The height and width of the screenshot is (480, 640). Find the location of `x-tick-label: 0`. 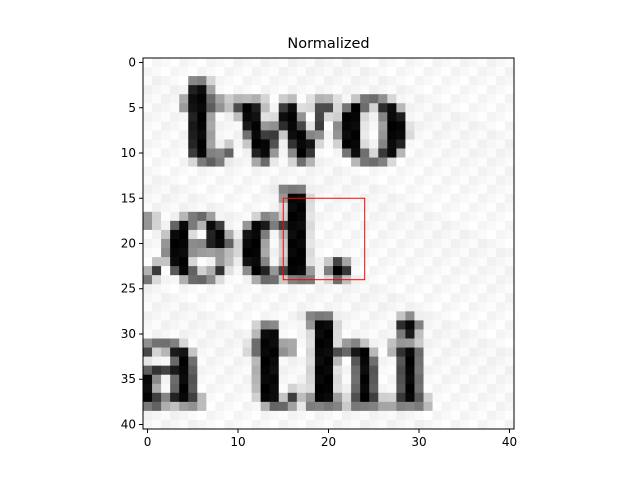

x-tick-label: 0 is located at coordinates (148, 442).